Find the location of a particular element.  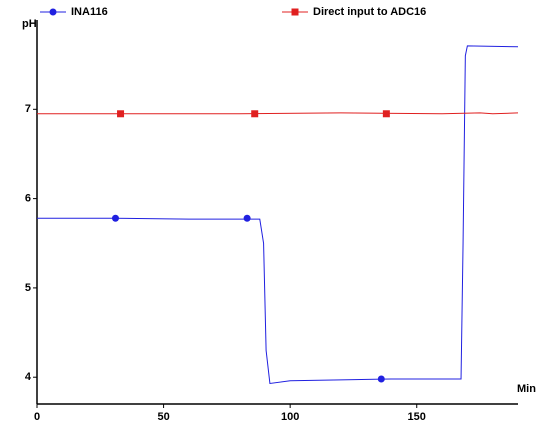

y-tick-label: 5 is located at coordinates (28, 288).